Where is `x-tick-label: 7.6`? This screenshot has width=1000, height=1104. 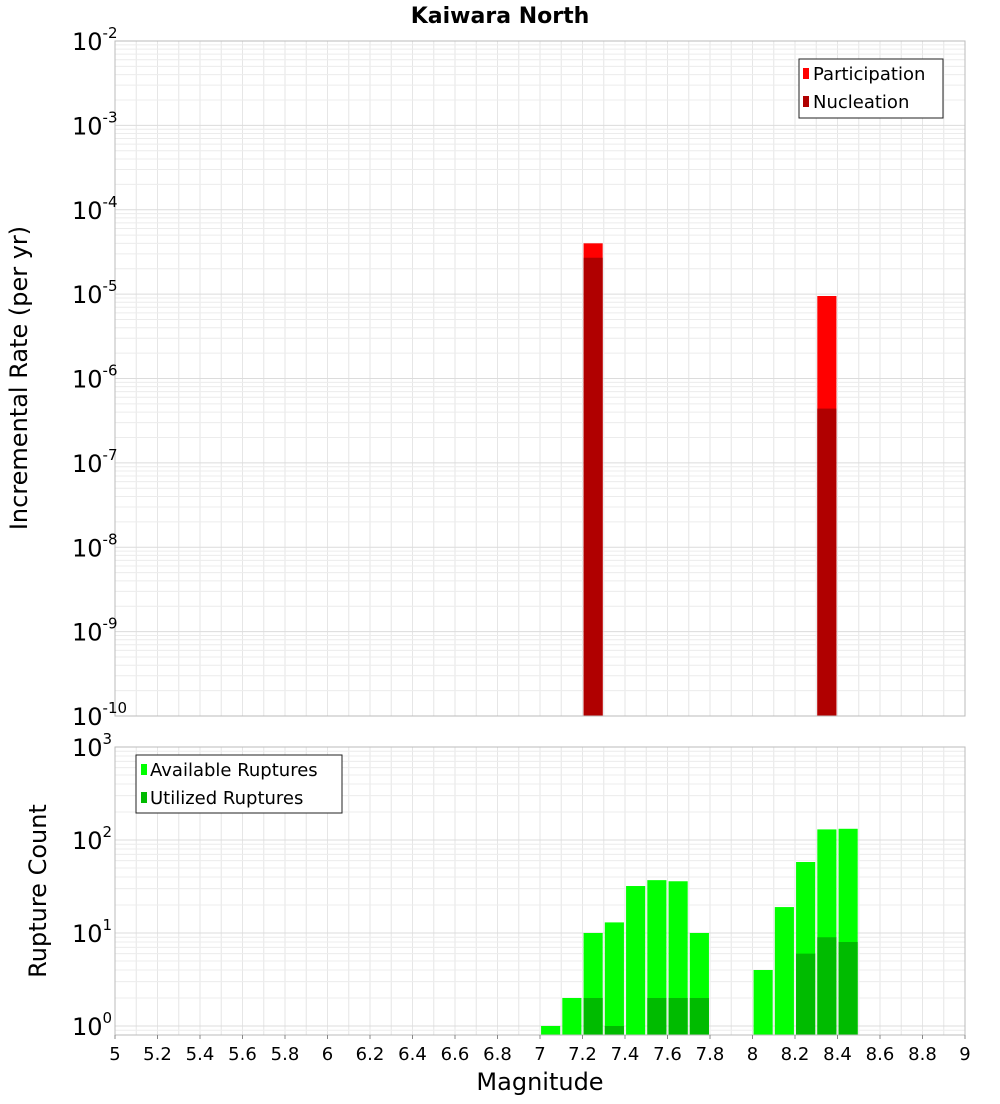 x-tick-label: 7.6 is located at coordinates (667, 1054).